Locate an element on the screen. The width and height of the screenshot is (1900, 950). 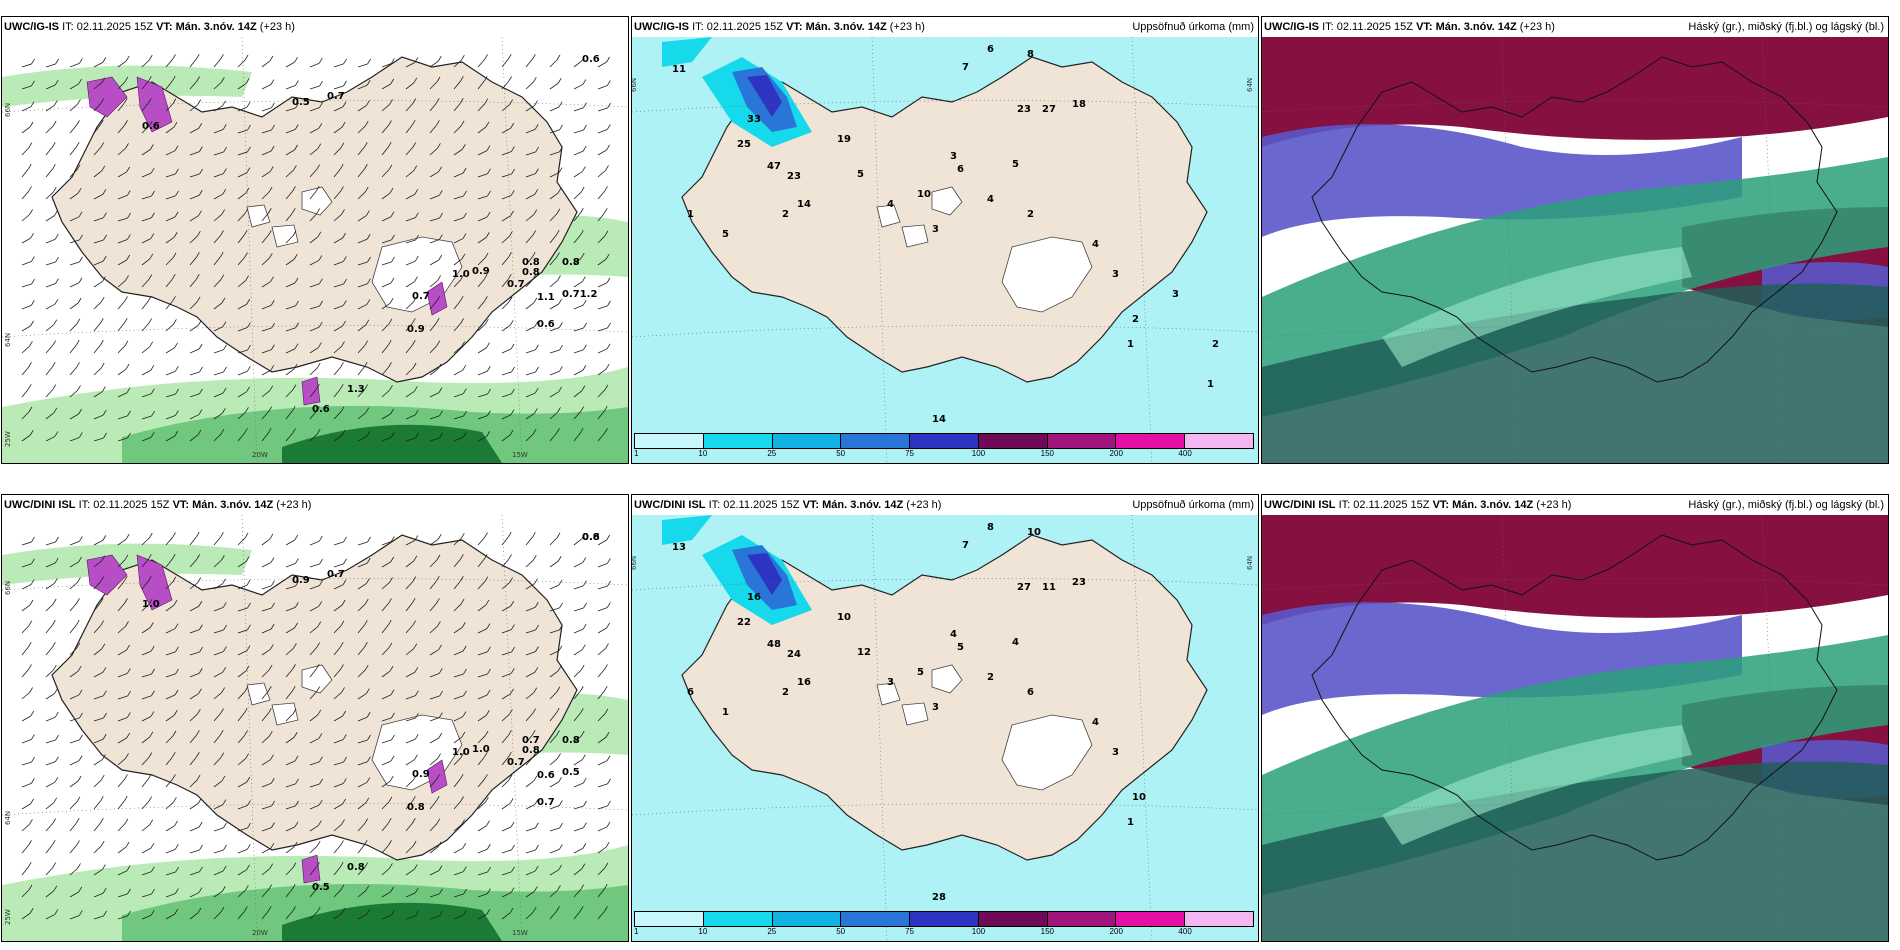
contour-label: 19 is located at coordinates (844, 139).